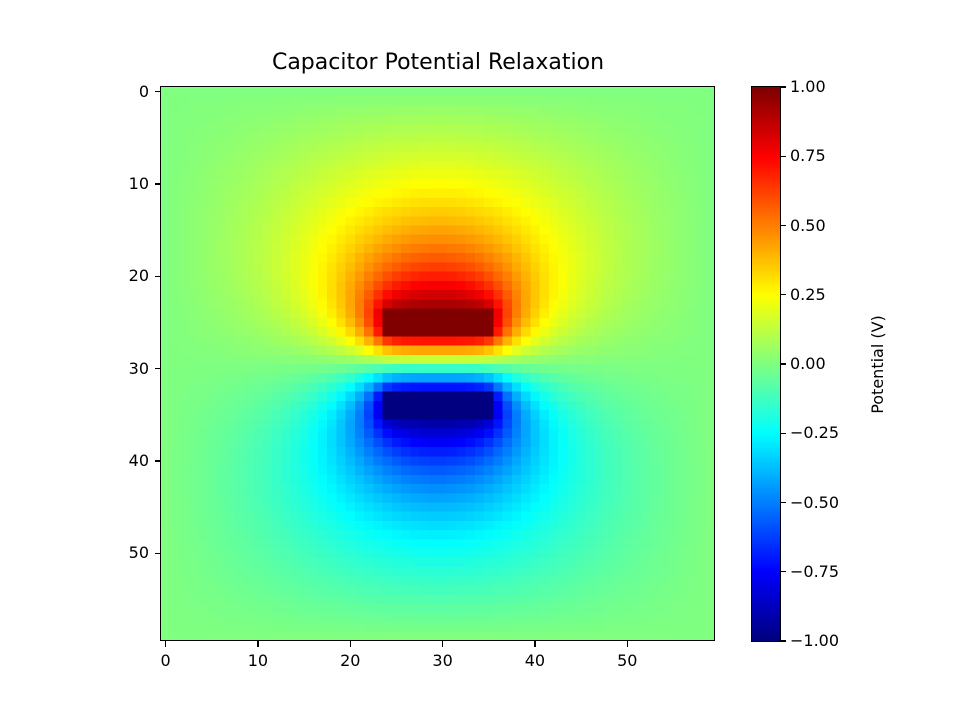 This screenshot has height=720, width=960. Describe the element at coordinates (627, 660) in the screenshot. I see `x-tick-label: 50` at that location.